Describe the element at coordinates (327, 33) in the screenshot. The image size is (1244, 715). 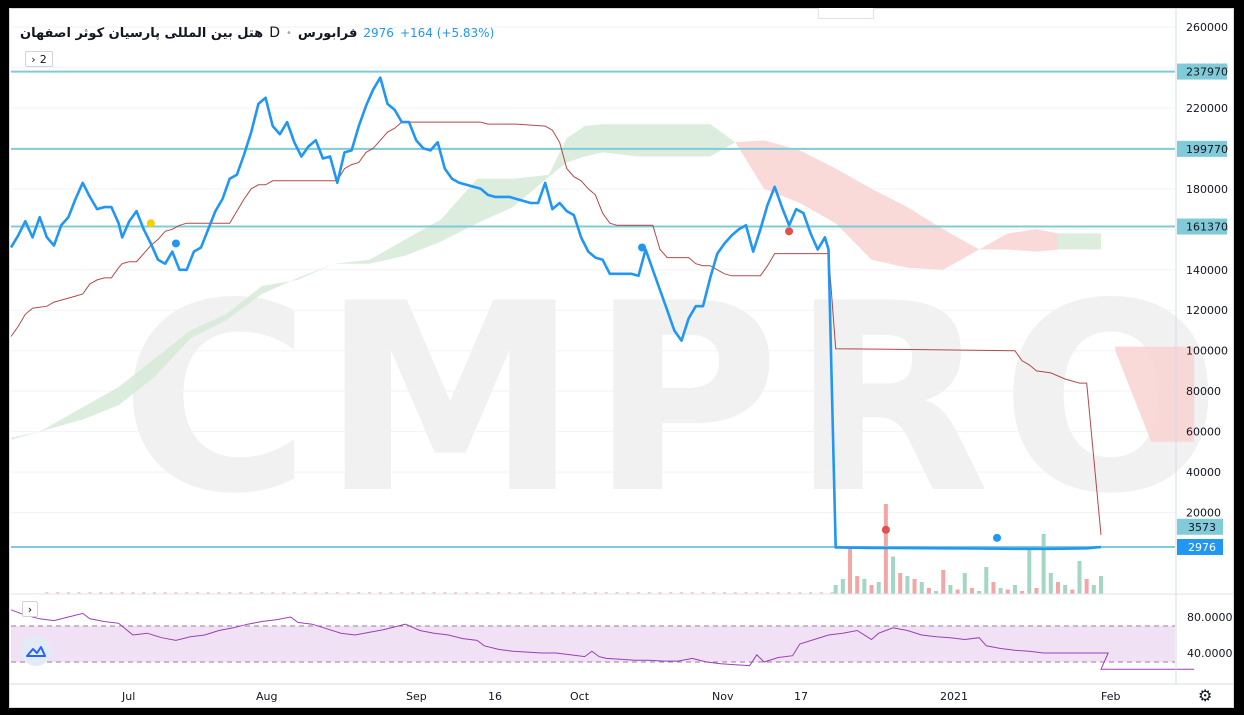
I see `exchange-name: فرابورس` at that location.